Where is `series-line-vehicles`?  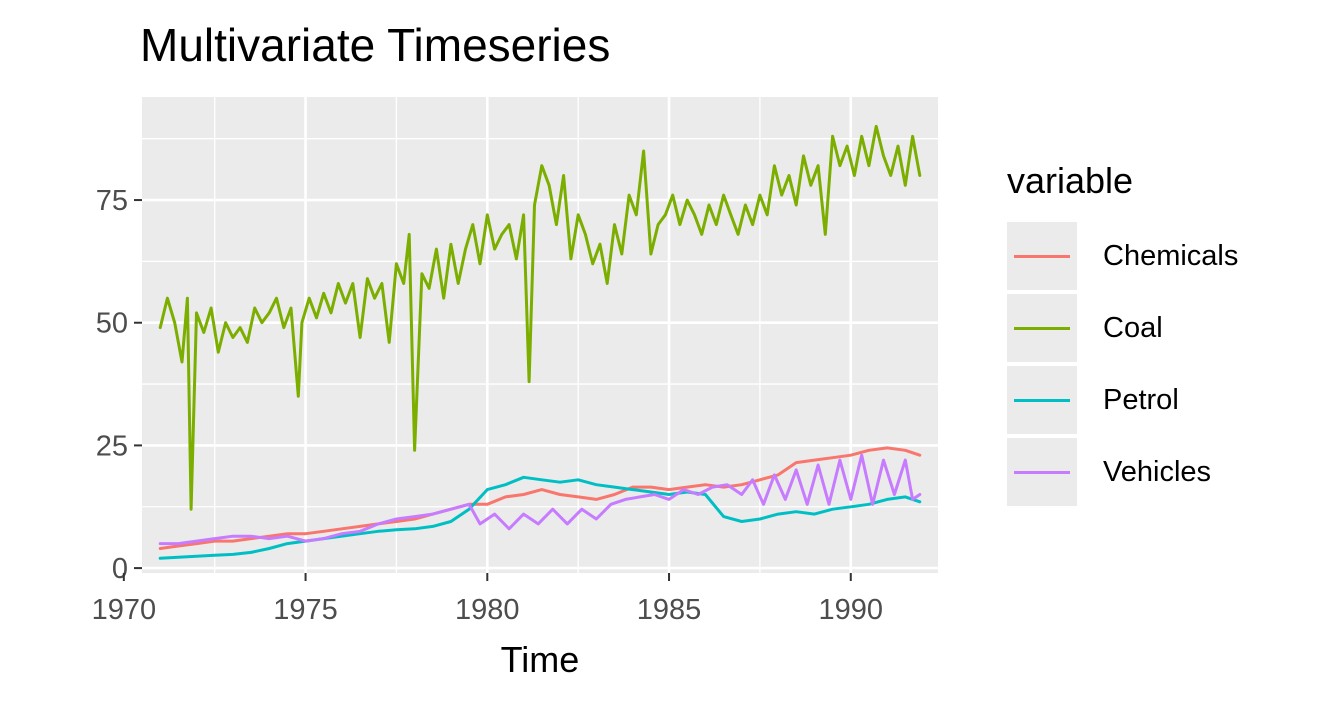 series-line-vehicles is located at coordinates (540, 499).